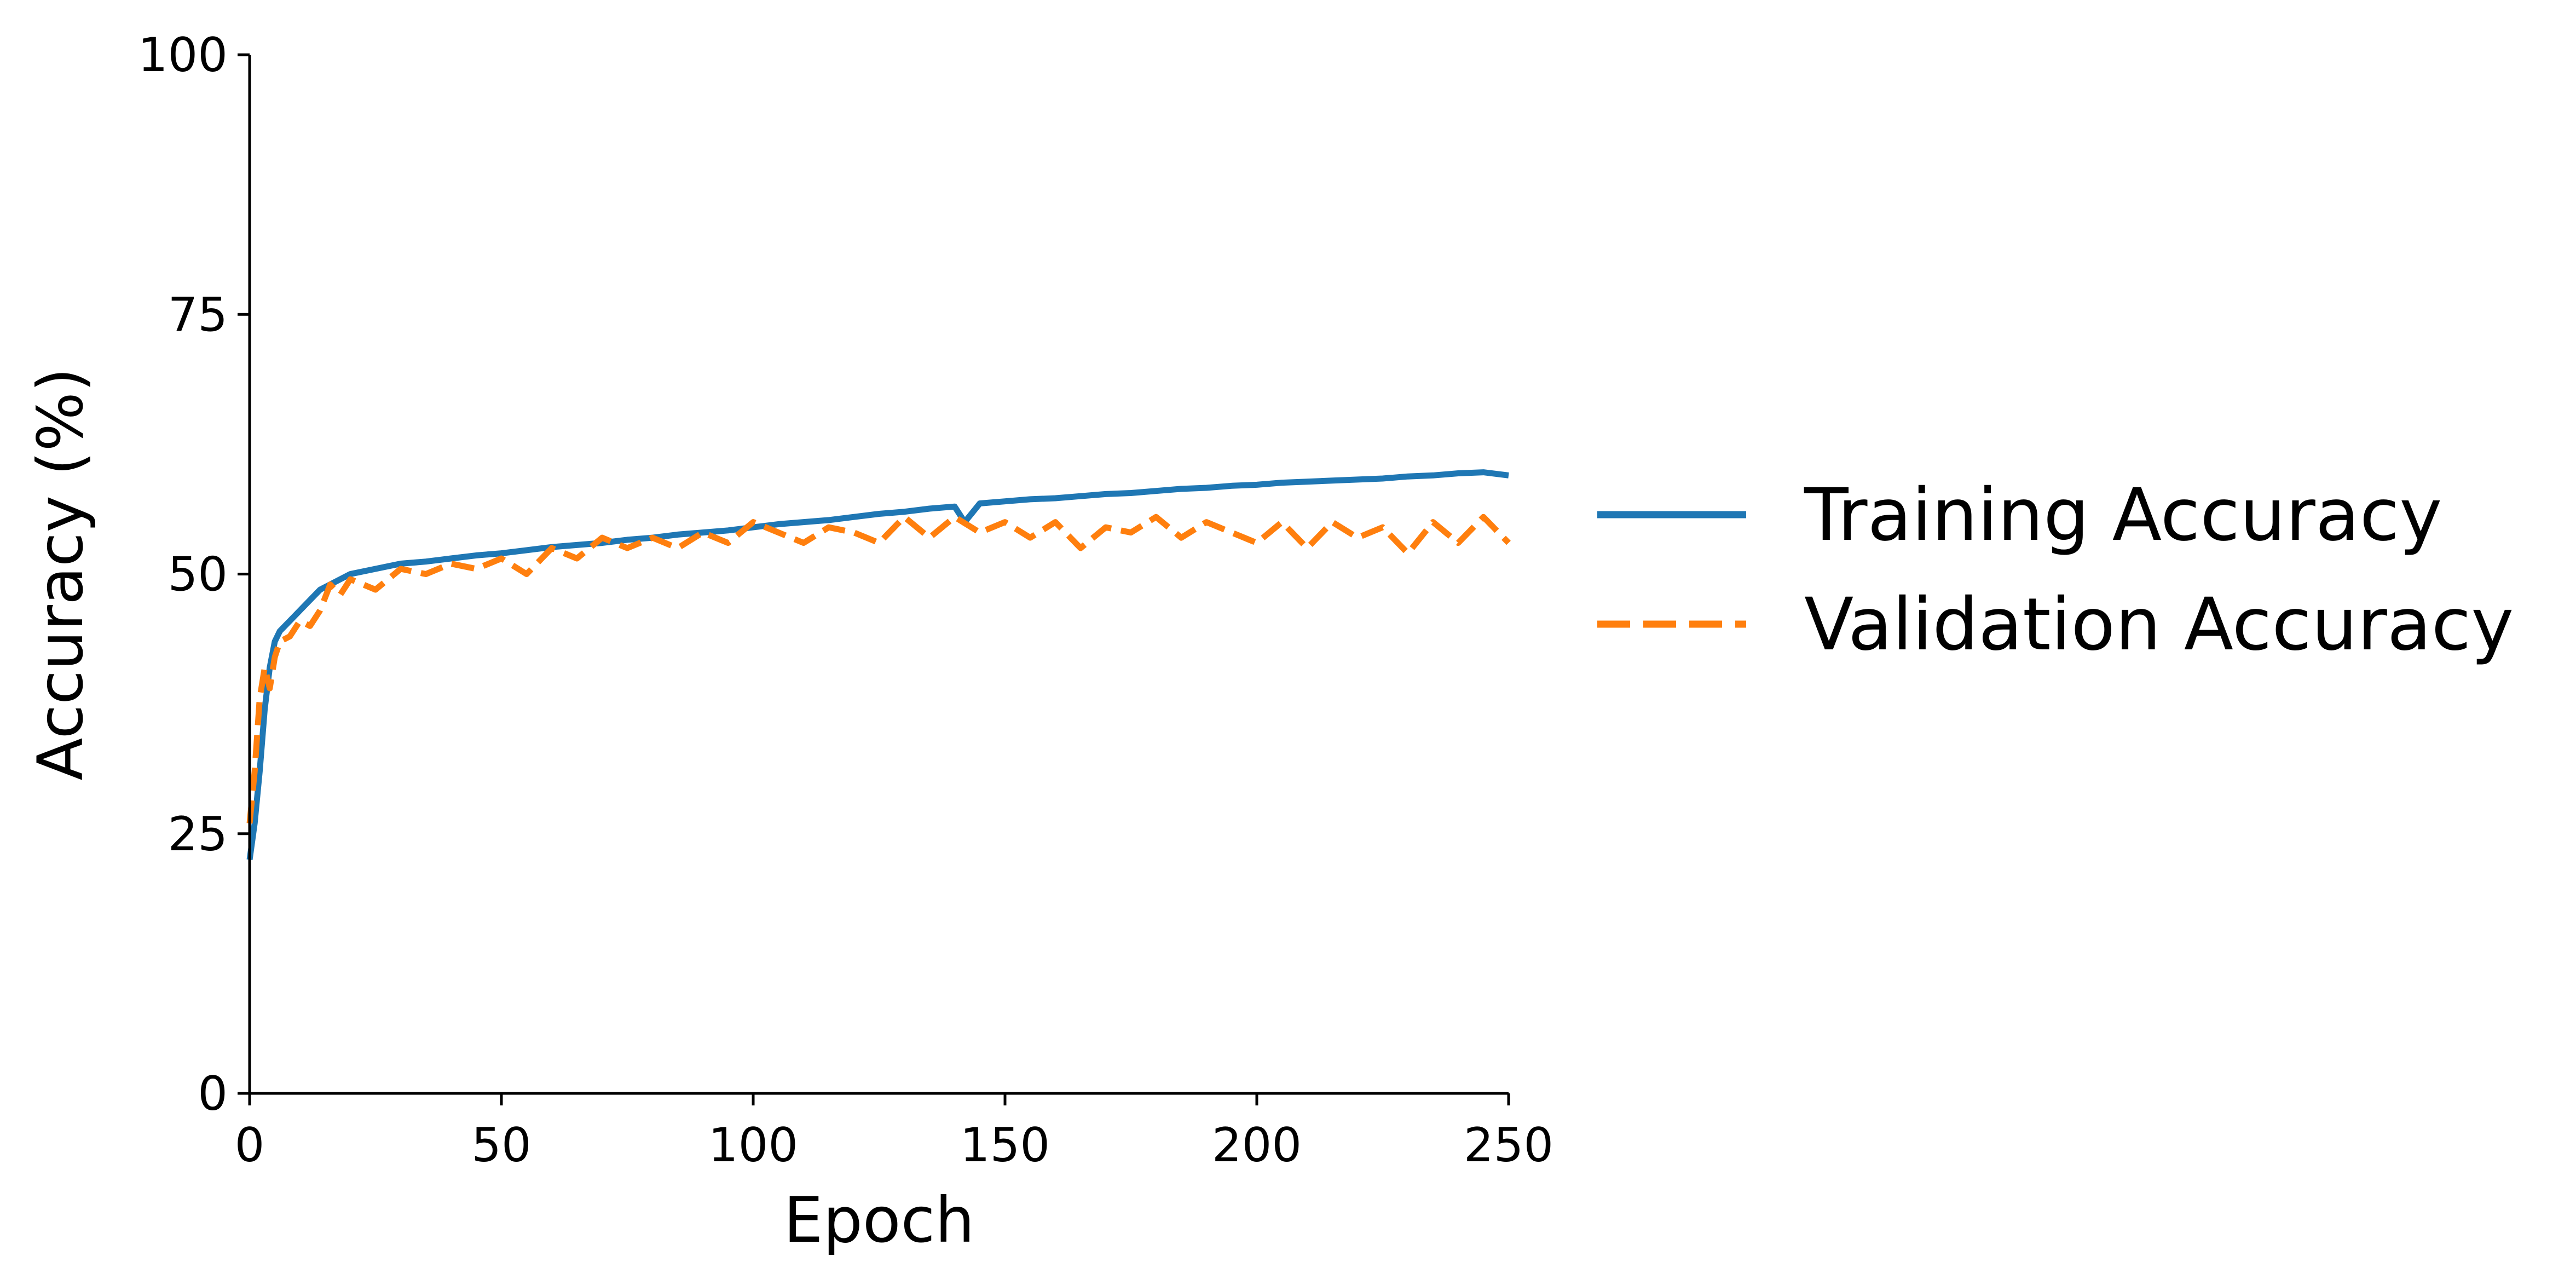  What do you see at coordinates (250, 1145) in the screenshot?
I see `x-tick-label: 0` at bounding box center [250, 1145].